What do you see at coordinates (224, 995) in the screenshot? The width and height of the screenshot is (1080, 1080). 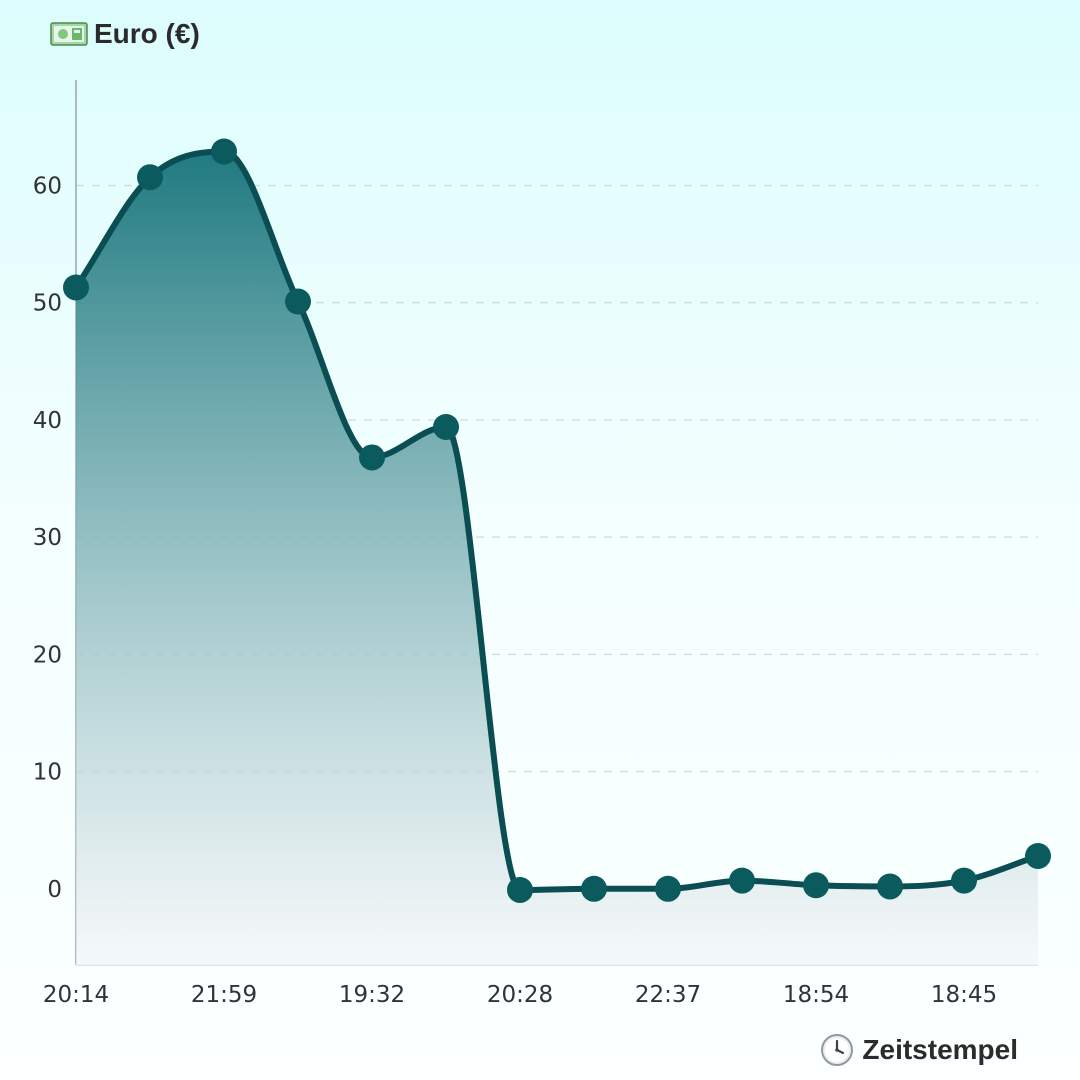 I see `x-tick-label: 21:59` at bounding box center [224, 995].